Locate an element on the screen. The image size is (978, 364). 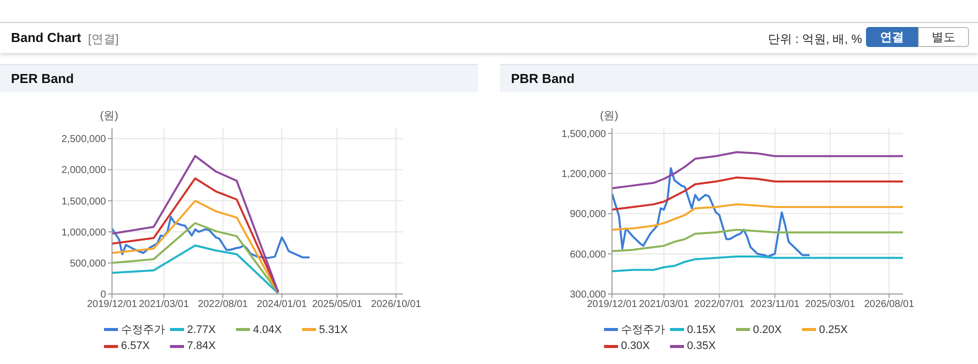
x-tick-label: 2025/05/01 is located at coordinates (337, 304).